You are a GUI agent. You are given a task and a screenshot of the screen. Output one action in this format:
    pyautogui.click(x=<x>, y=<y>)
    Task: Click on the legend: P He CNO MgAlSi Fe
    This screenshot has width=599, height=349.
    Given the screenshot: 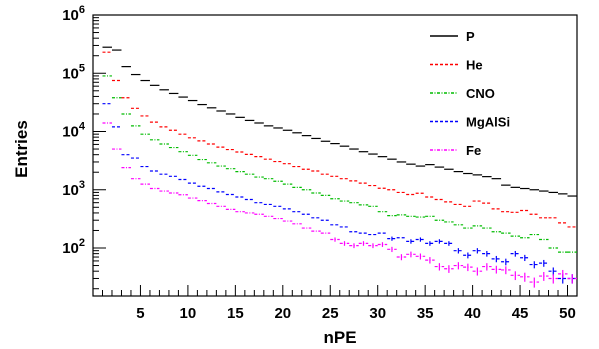 What is the action you would take?
    pyautogui.click(x=470, y=93)
    